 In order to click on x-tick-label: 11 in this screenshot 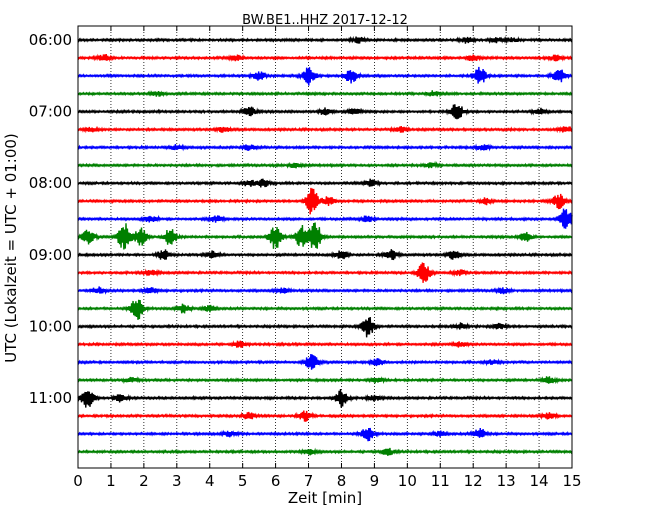, I will do `click(440, 481)`.